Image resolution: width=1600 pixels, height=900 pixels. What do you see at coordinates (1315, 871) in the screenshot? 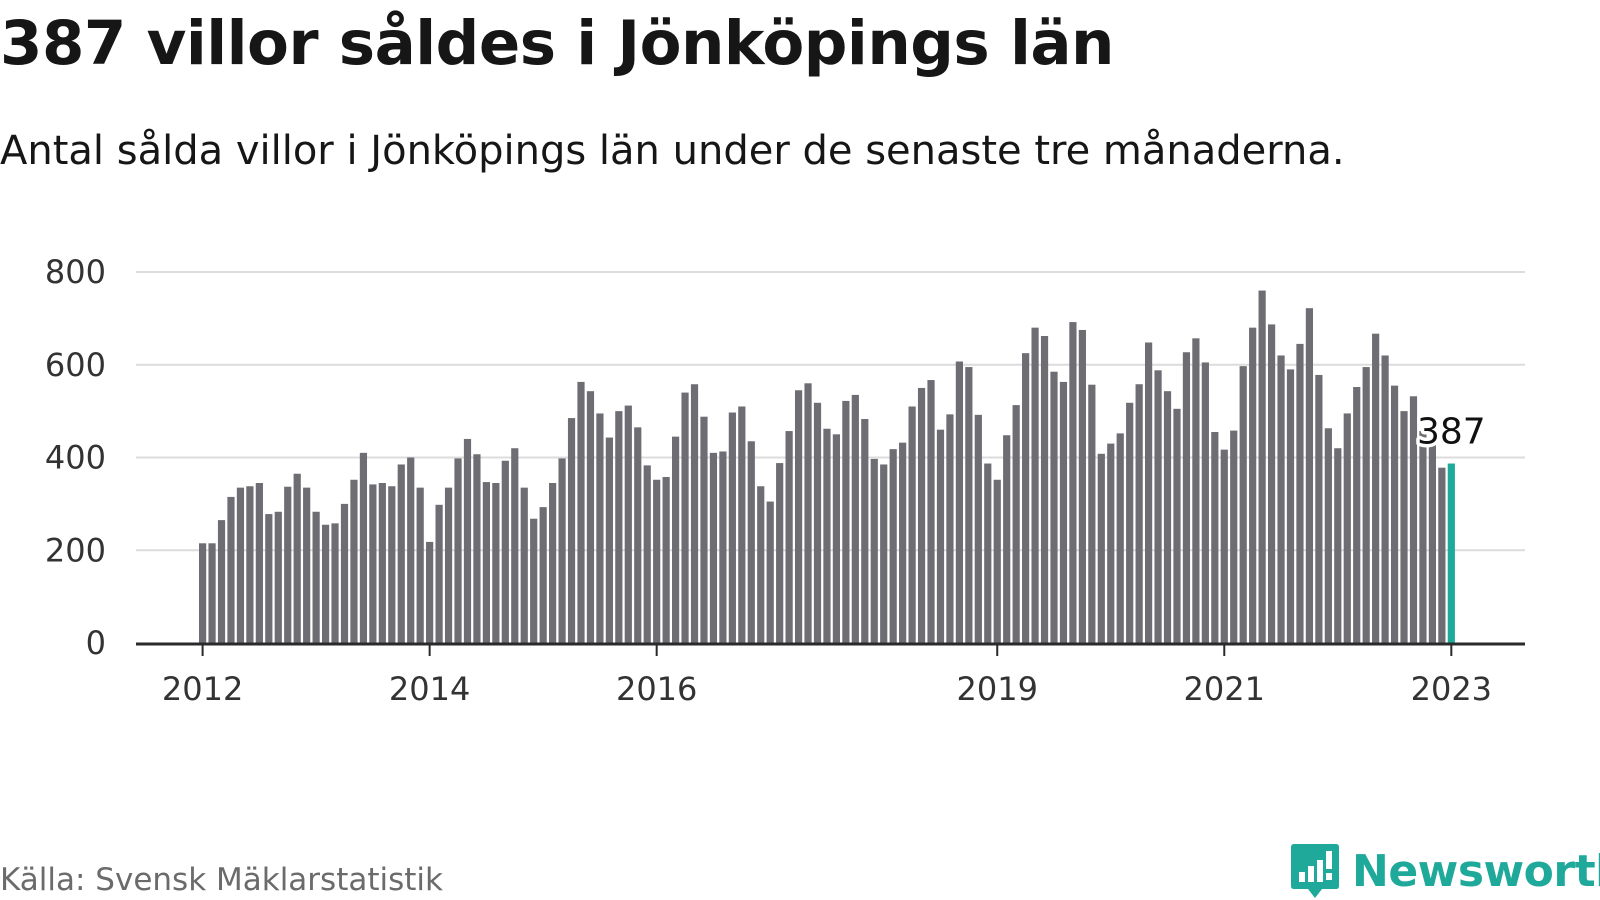
I see `newsworthy-logo-icon` at bounding box center [1315, 871].